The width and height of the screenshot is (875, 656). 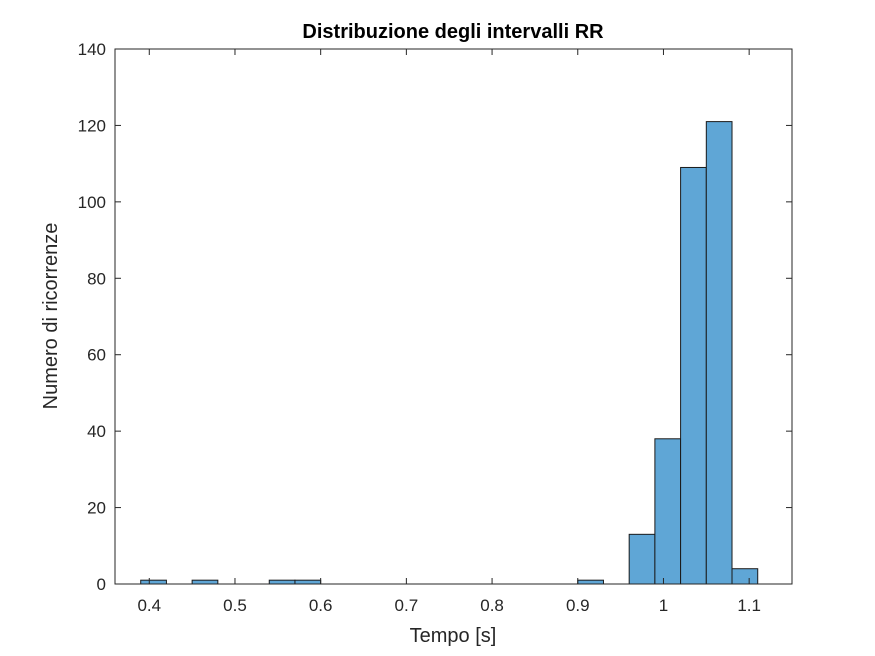 I want to click on x-tick-label: 0.7, so click(x=407, y=605).